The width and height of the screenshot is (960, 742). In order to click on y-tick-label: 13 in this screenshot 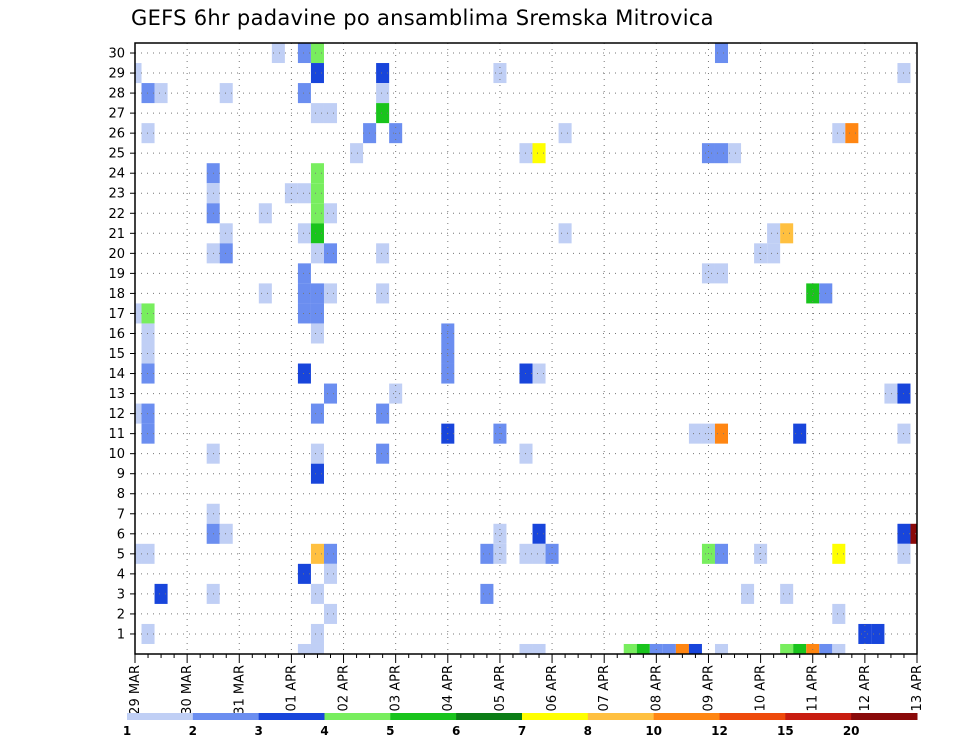, I will do `click(116, 394)`.